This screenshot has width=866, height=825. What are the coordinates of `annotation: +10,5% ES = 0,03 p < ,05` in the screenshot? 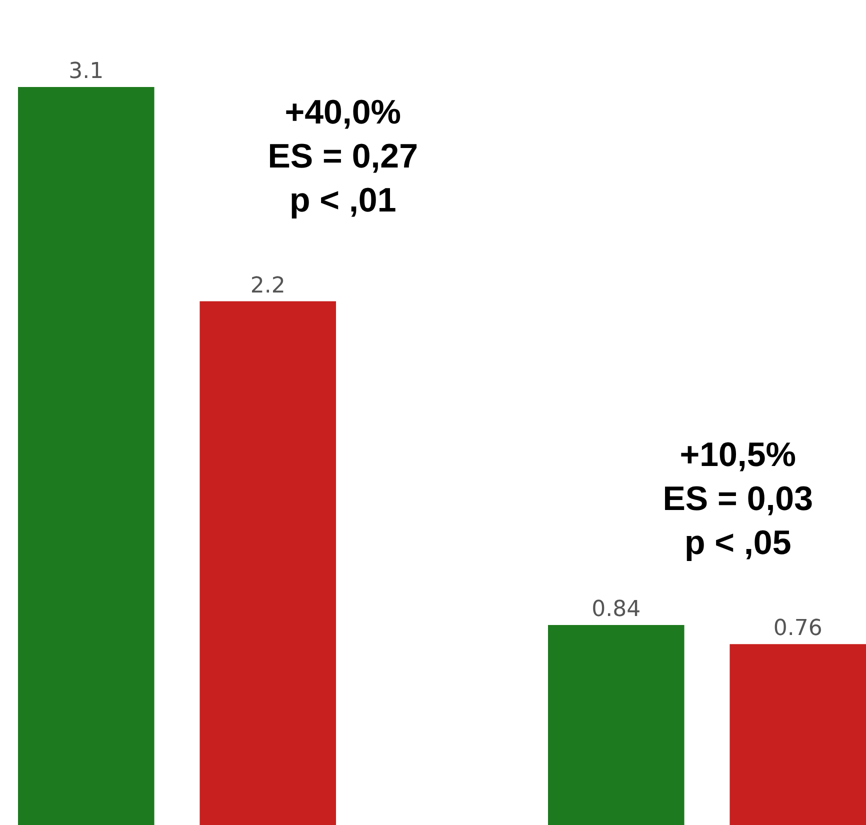 It's located at (737, 499).